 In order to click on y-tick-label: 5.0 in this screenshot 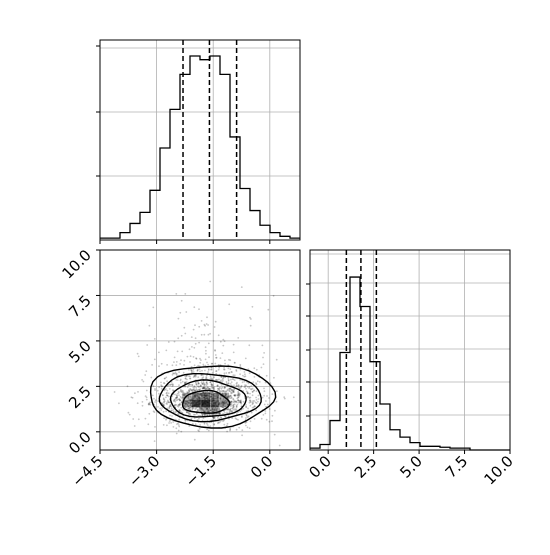, I will do `click(80, 352)`.